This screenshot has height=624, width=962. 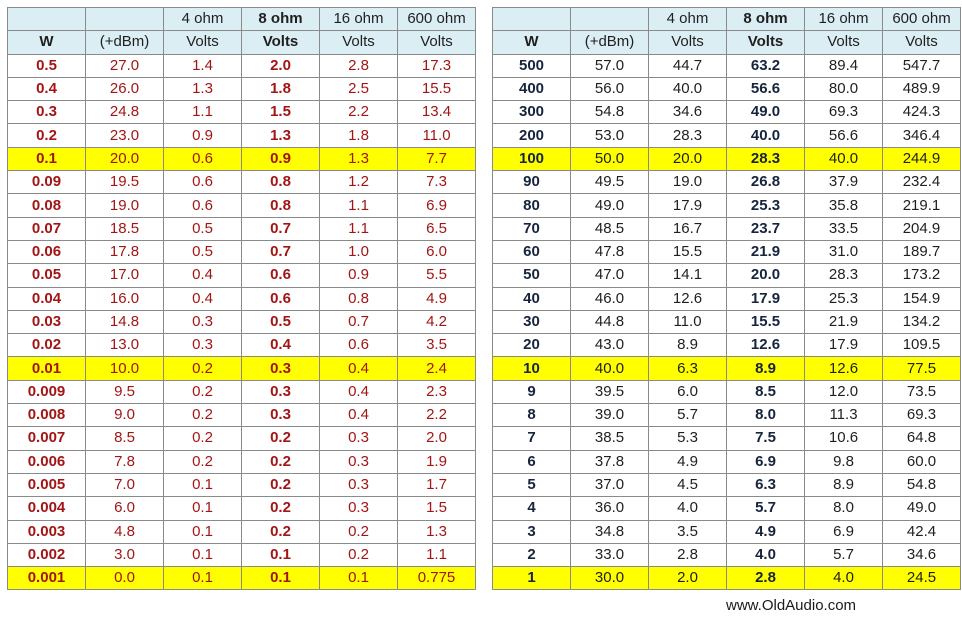 I want to click on header-600ohm: 600 ohm, so click(x=436, y=19).